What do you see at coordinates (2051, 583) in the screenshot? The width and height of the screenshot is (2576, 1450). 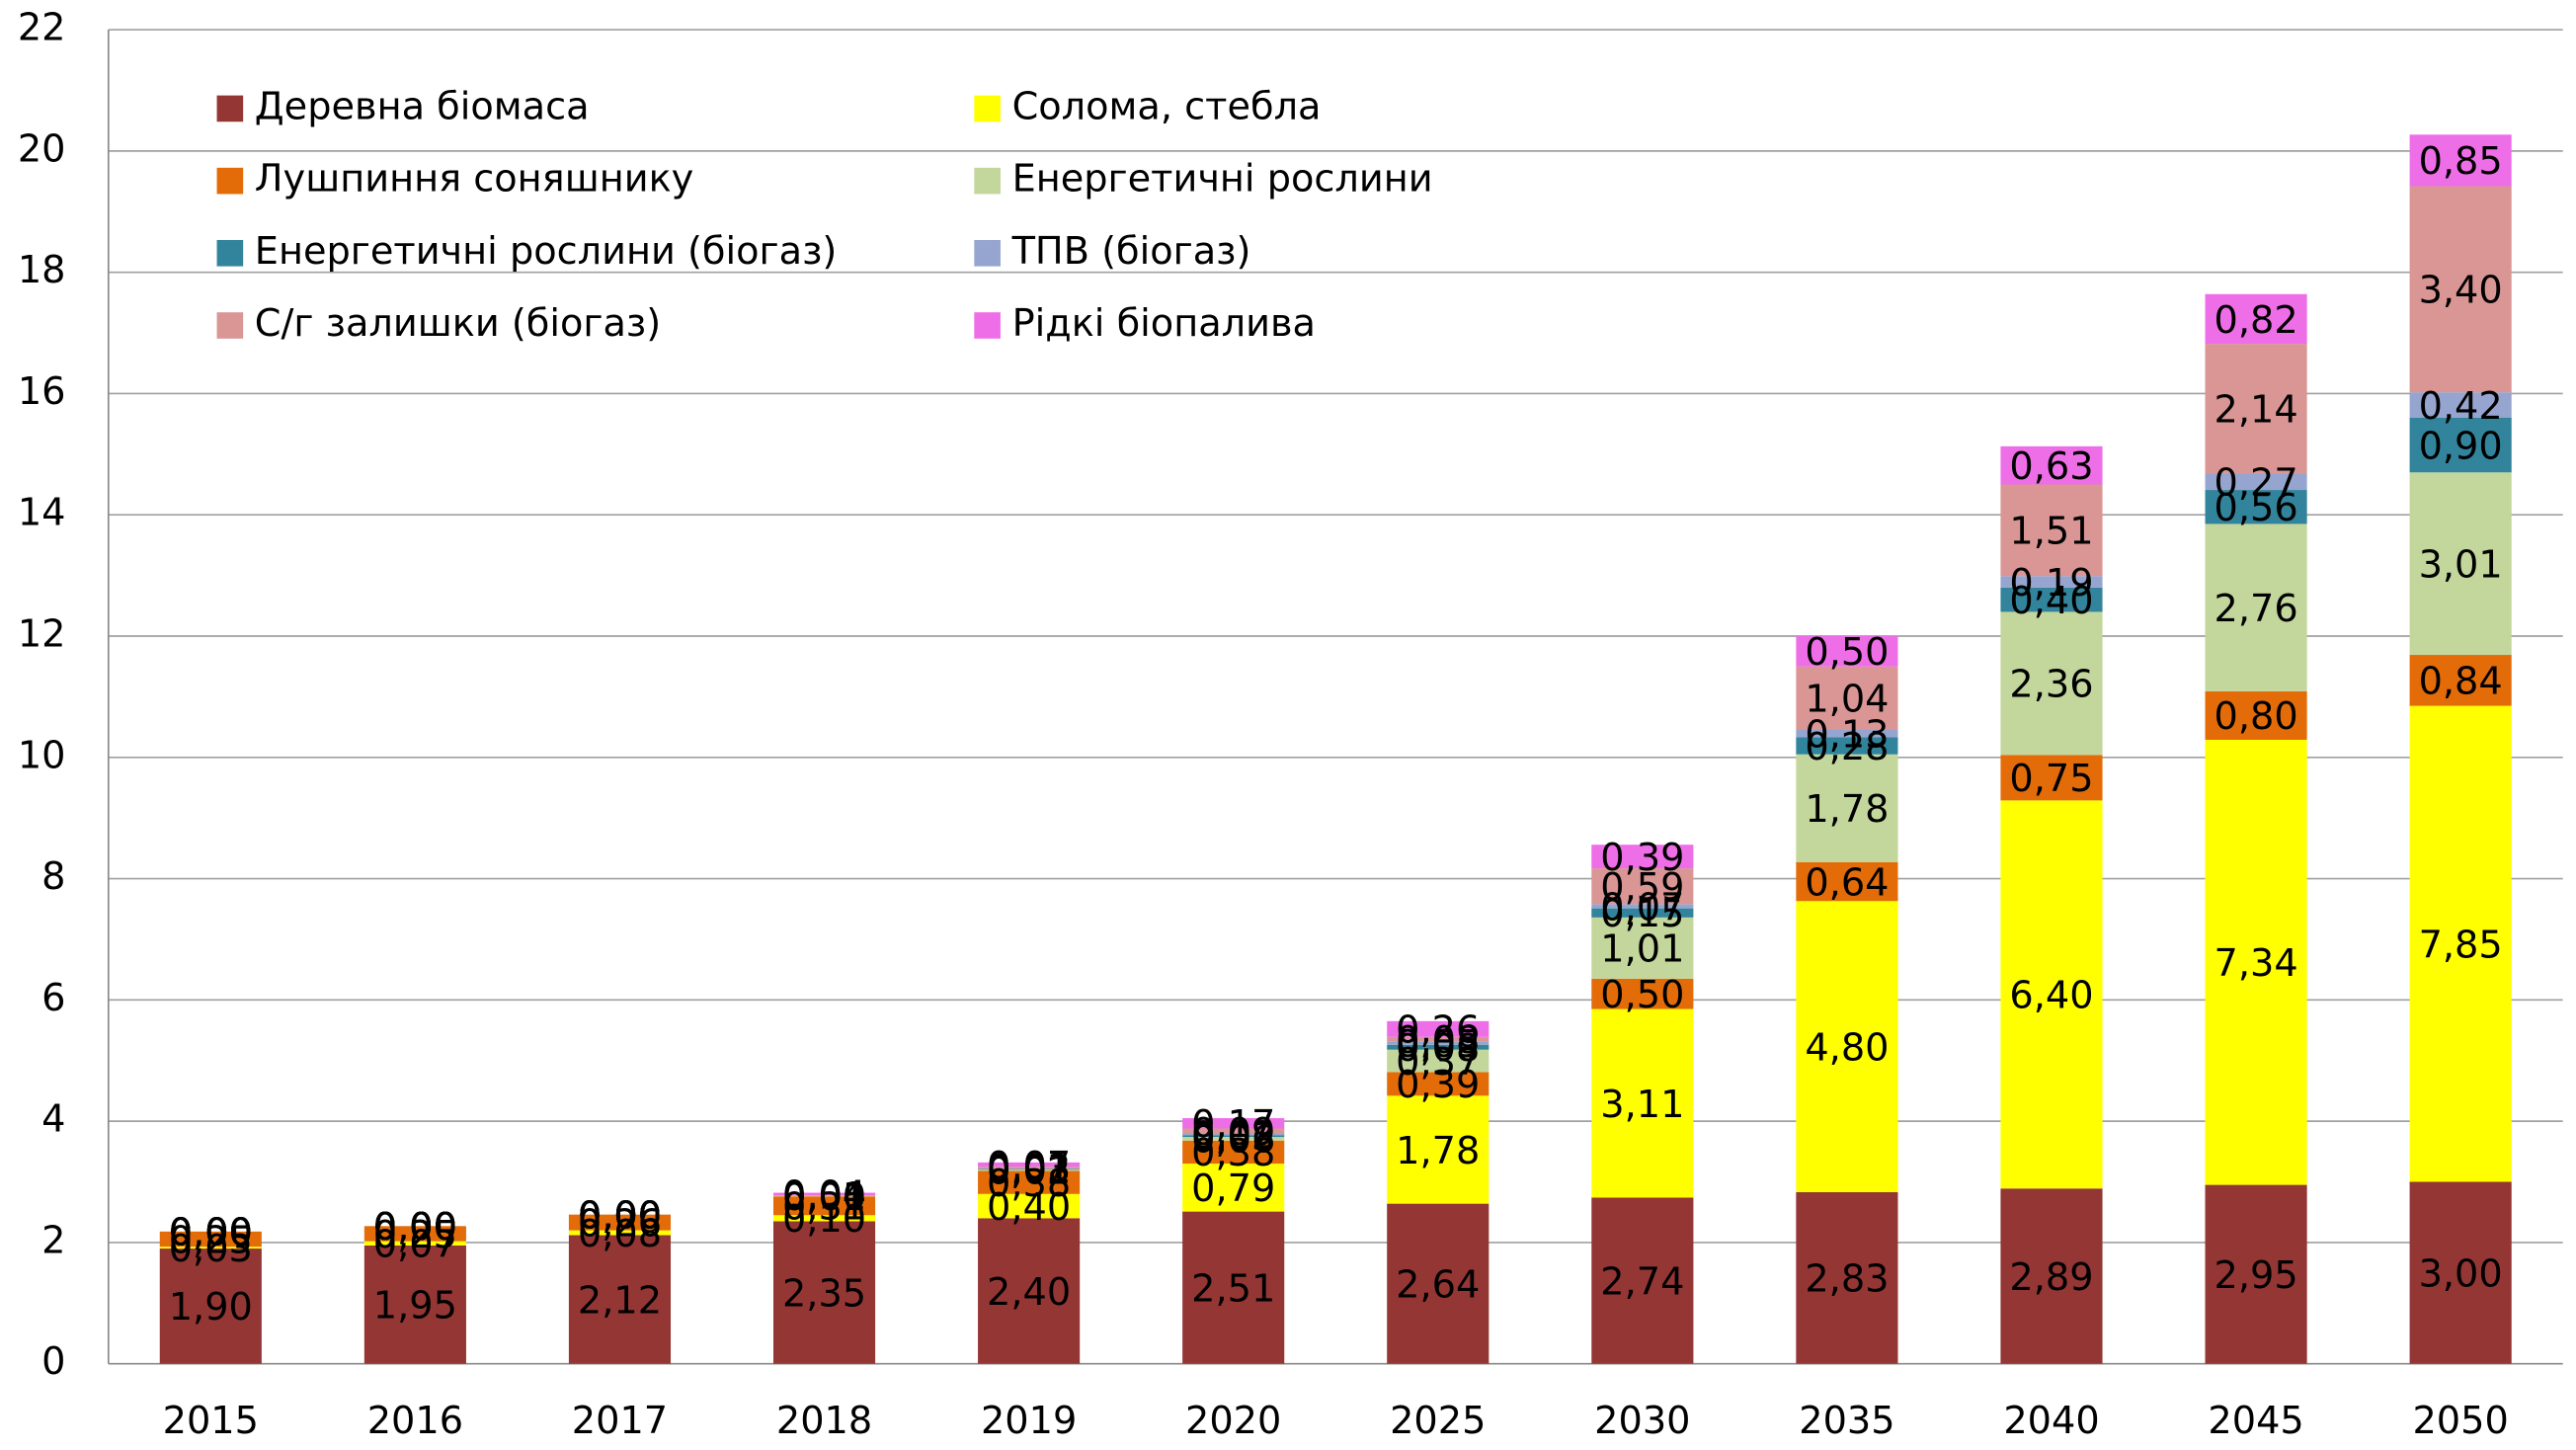 I see `value-label: 0,19` at bounding box center [2051, 583].